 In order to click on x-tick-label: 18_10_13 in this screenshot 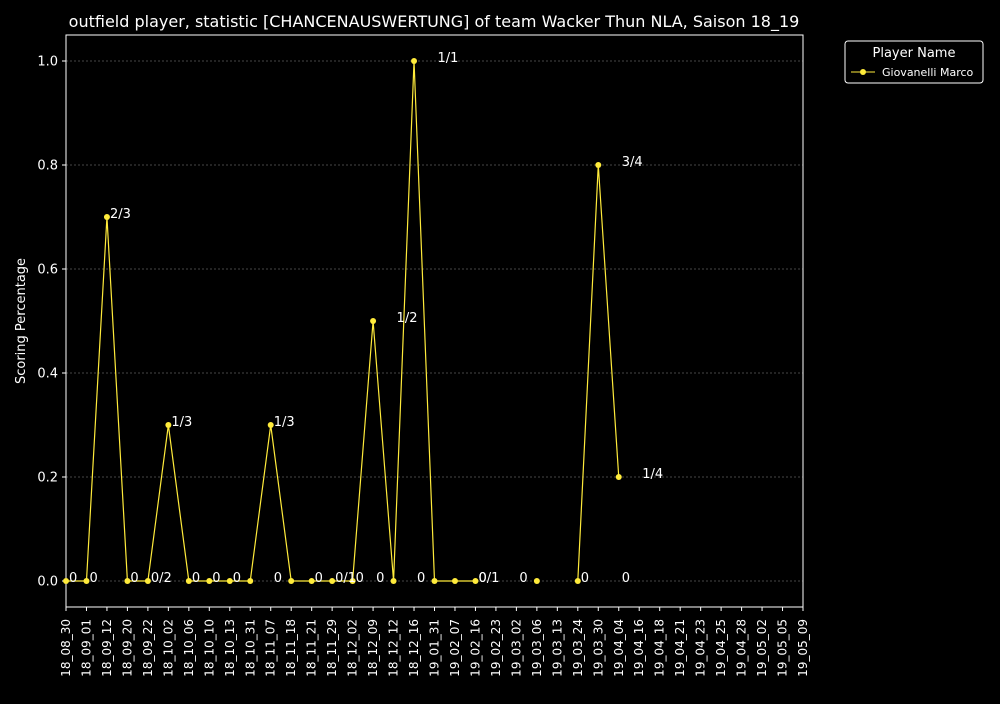, I will do `click(230, 648)`.